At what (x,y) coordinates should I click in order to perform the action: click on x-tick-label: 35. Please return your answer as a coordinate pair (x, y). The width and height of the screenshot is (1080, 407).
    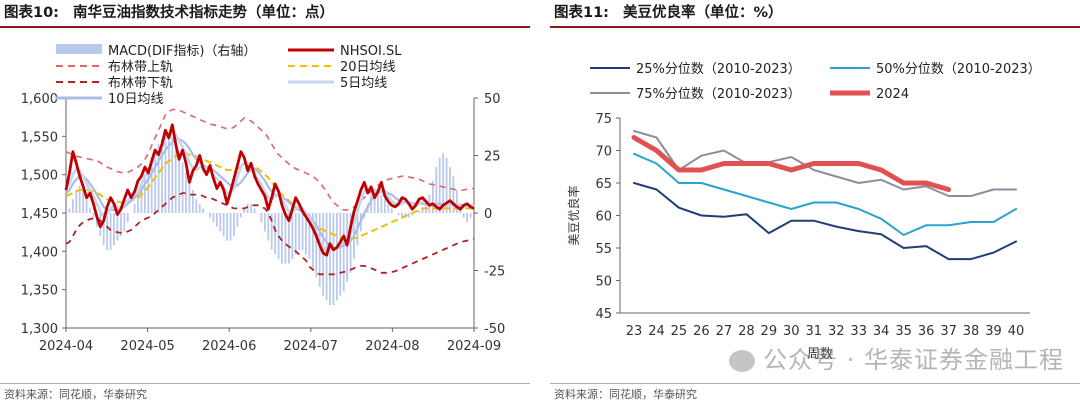
    Looking at the image, I should click on (903, 331).